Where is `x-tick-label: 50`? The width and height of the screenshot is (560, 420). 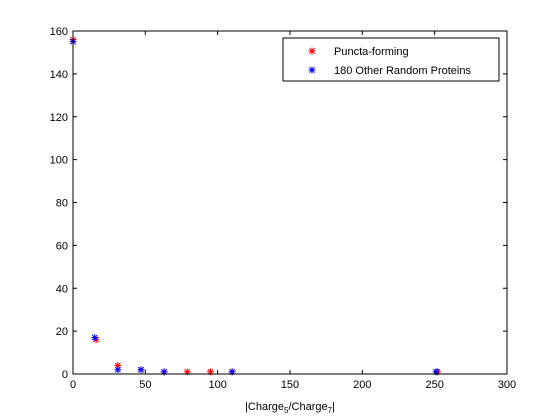 x-tick-label: 50 is located at coordinates (145, 385).